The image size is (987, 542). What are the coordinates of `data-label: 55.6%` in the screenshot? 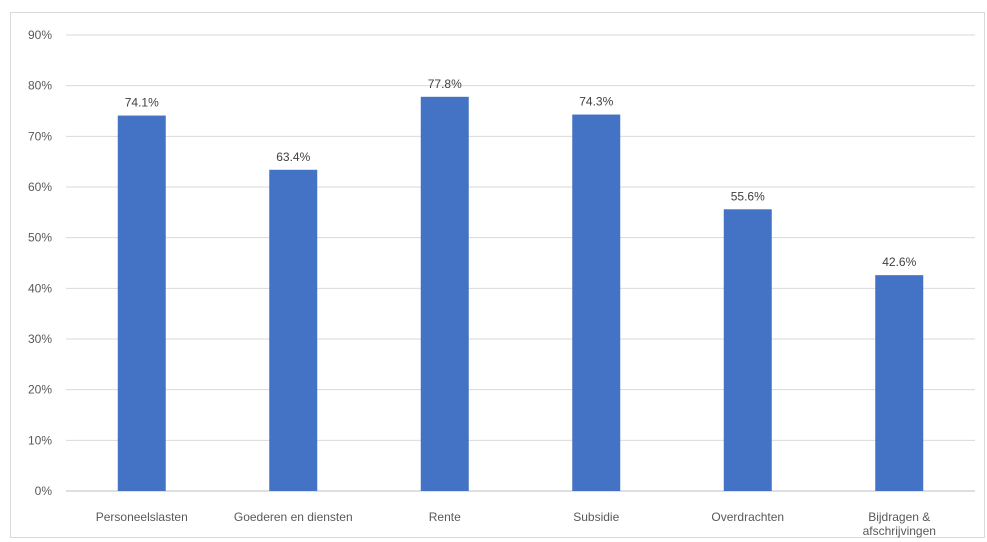 It's located at (748, 196).